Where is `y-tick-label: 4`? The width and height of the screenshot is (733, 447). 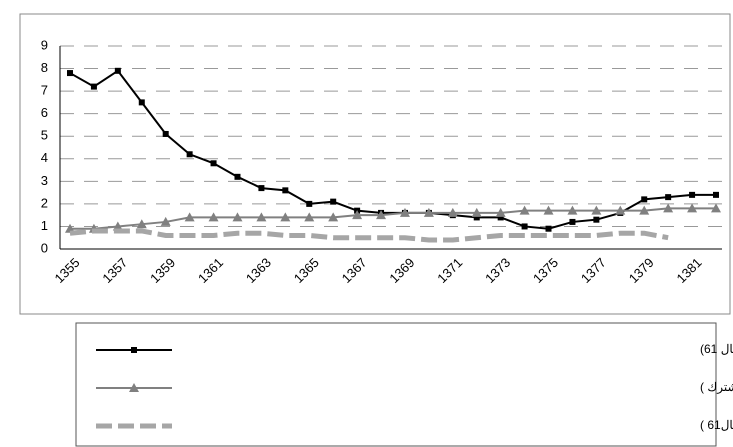
y-tick-label: 4 is located at coordinates (44, 157).